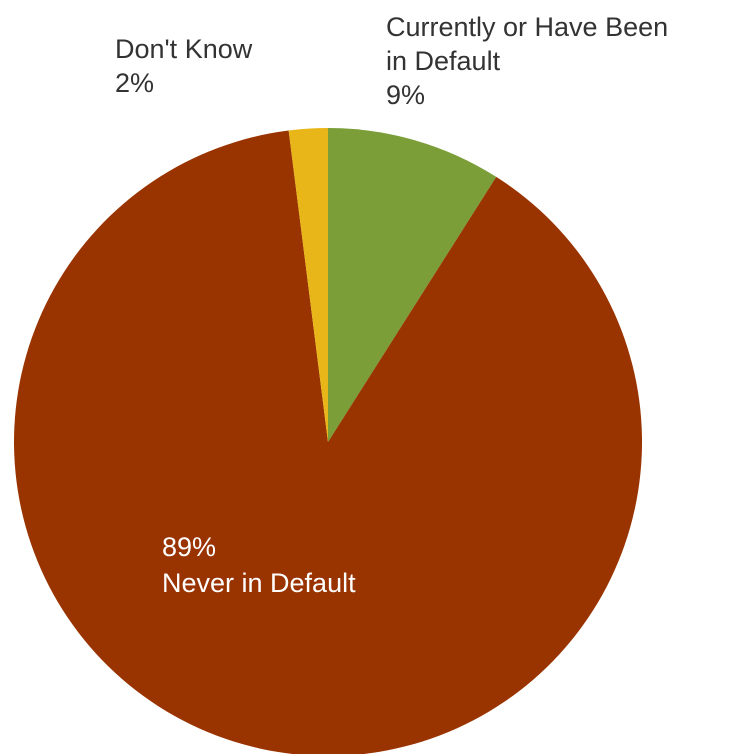  I want to click on slice-label-dont-know: Don't Know 2%, so click(187, 66).